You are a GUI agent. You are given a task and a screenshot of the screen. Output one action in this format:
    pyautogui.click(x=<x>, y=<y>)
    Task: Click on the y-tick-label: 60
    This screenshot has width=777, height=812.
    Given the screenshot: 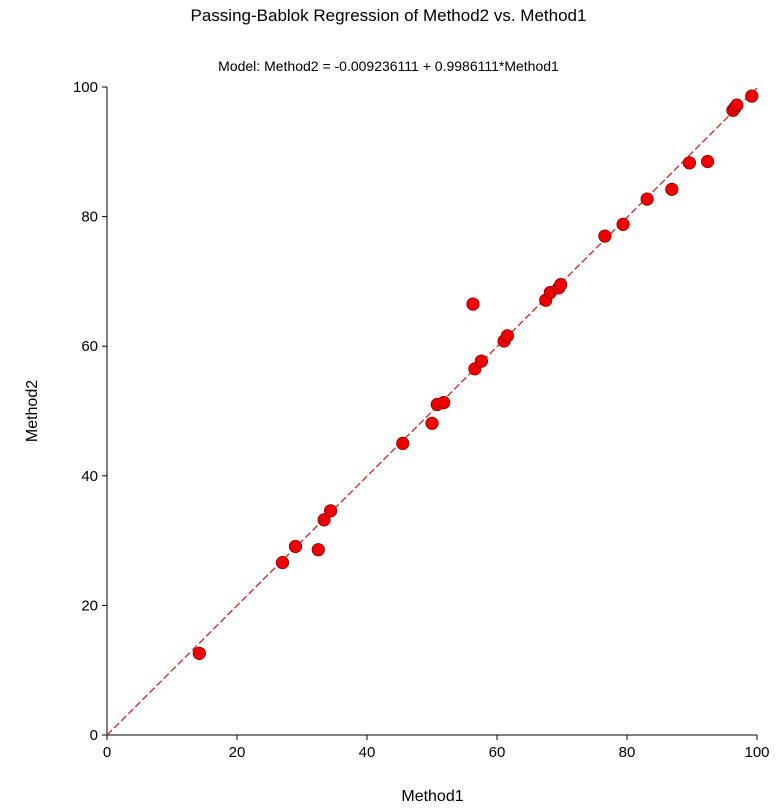 What is the action you would take?
    pyautogui.click(x=89, y=346)
    